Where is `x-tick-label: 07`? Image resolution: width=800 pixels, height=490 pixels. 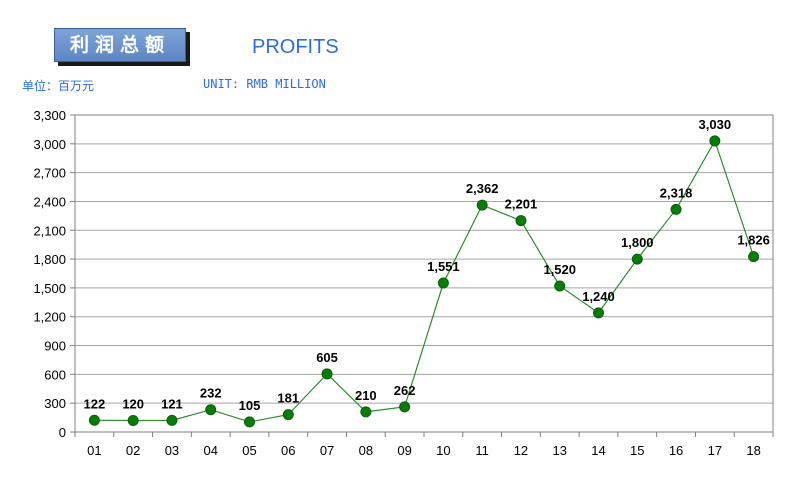
x-tick-label: 07 is located at coordinates (327, 450).